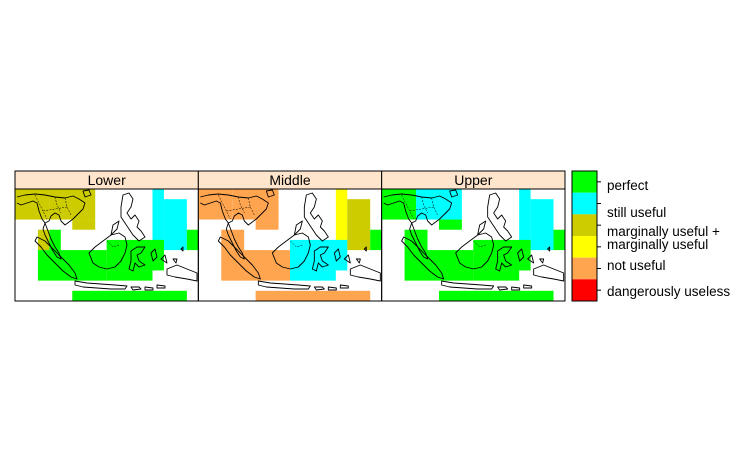  What do you see at coordinates (584, 225) in the screenshot?
I see `legend-swatch-marginally-useful-plus` at bounding box center [584, 225].